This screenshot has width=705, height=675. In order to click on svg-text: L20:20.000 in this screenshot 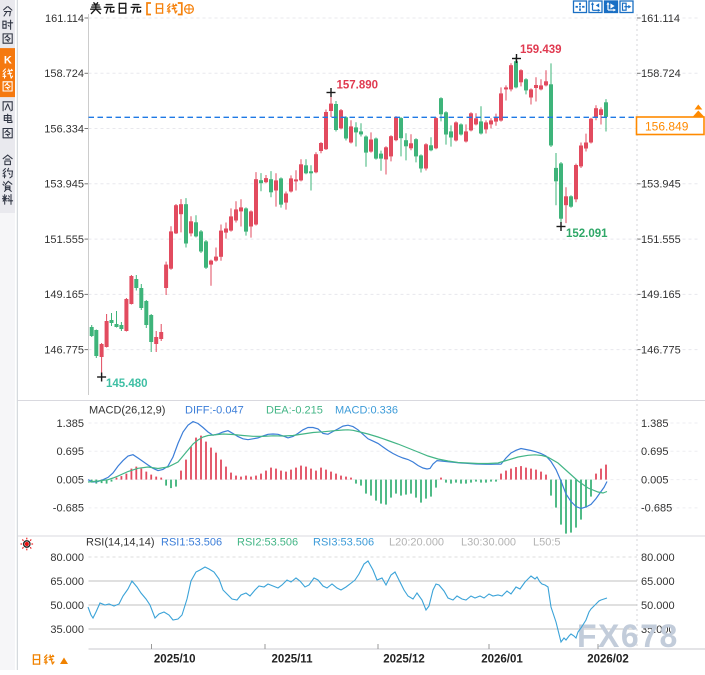, I will do `click(416, 543)`.